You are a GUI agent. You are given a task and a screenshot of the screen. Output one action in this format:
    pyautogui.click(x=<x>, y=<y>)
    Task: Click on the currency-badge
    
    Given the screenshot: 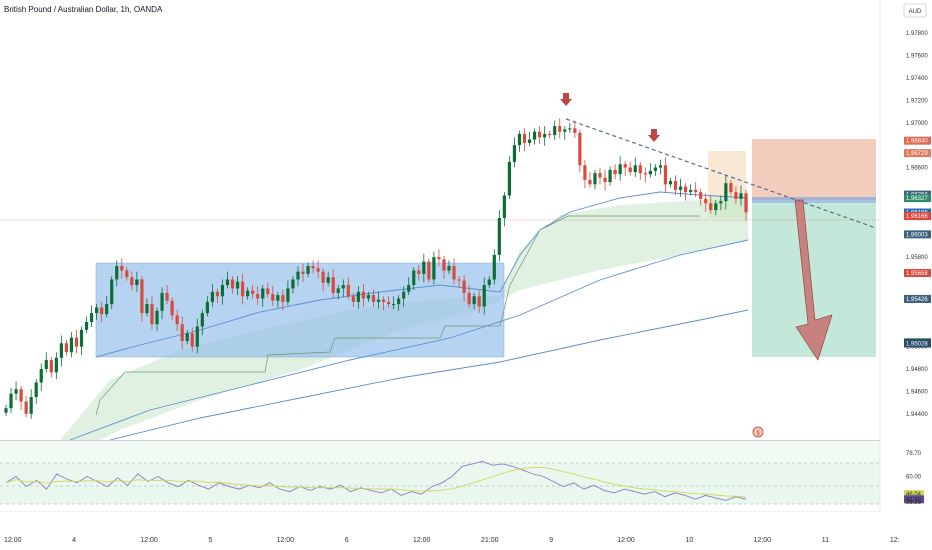 What is the action you would take?
    pyautogui.click(x=915, y=10)
    